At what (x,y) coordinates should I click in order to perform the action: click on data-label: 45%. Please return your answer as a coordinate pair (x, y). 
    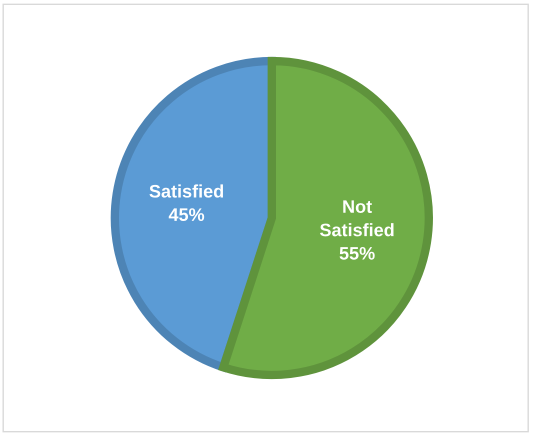
    Looking at the image, I should click on (186, 215).